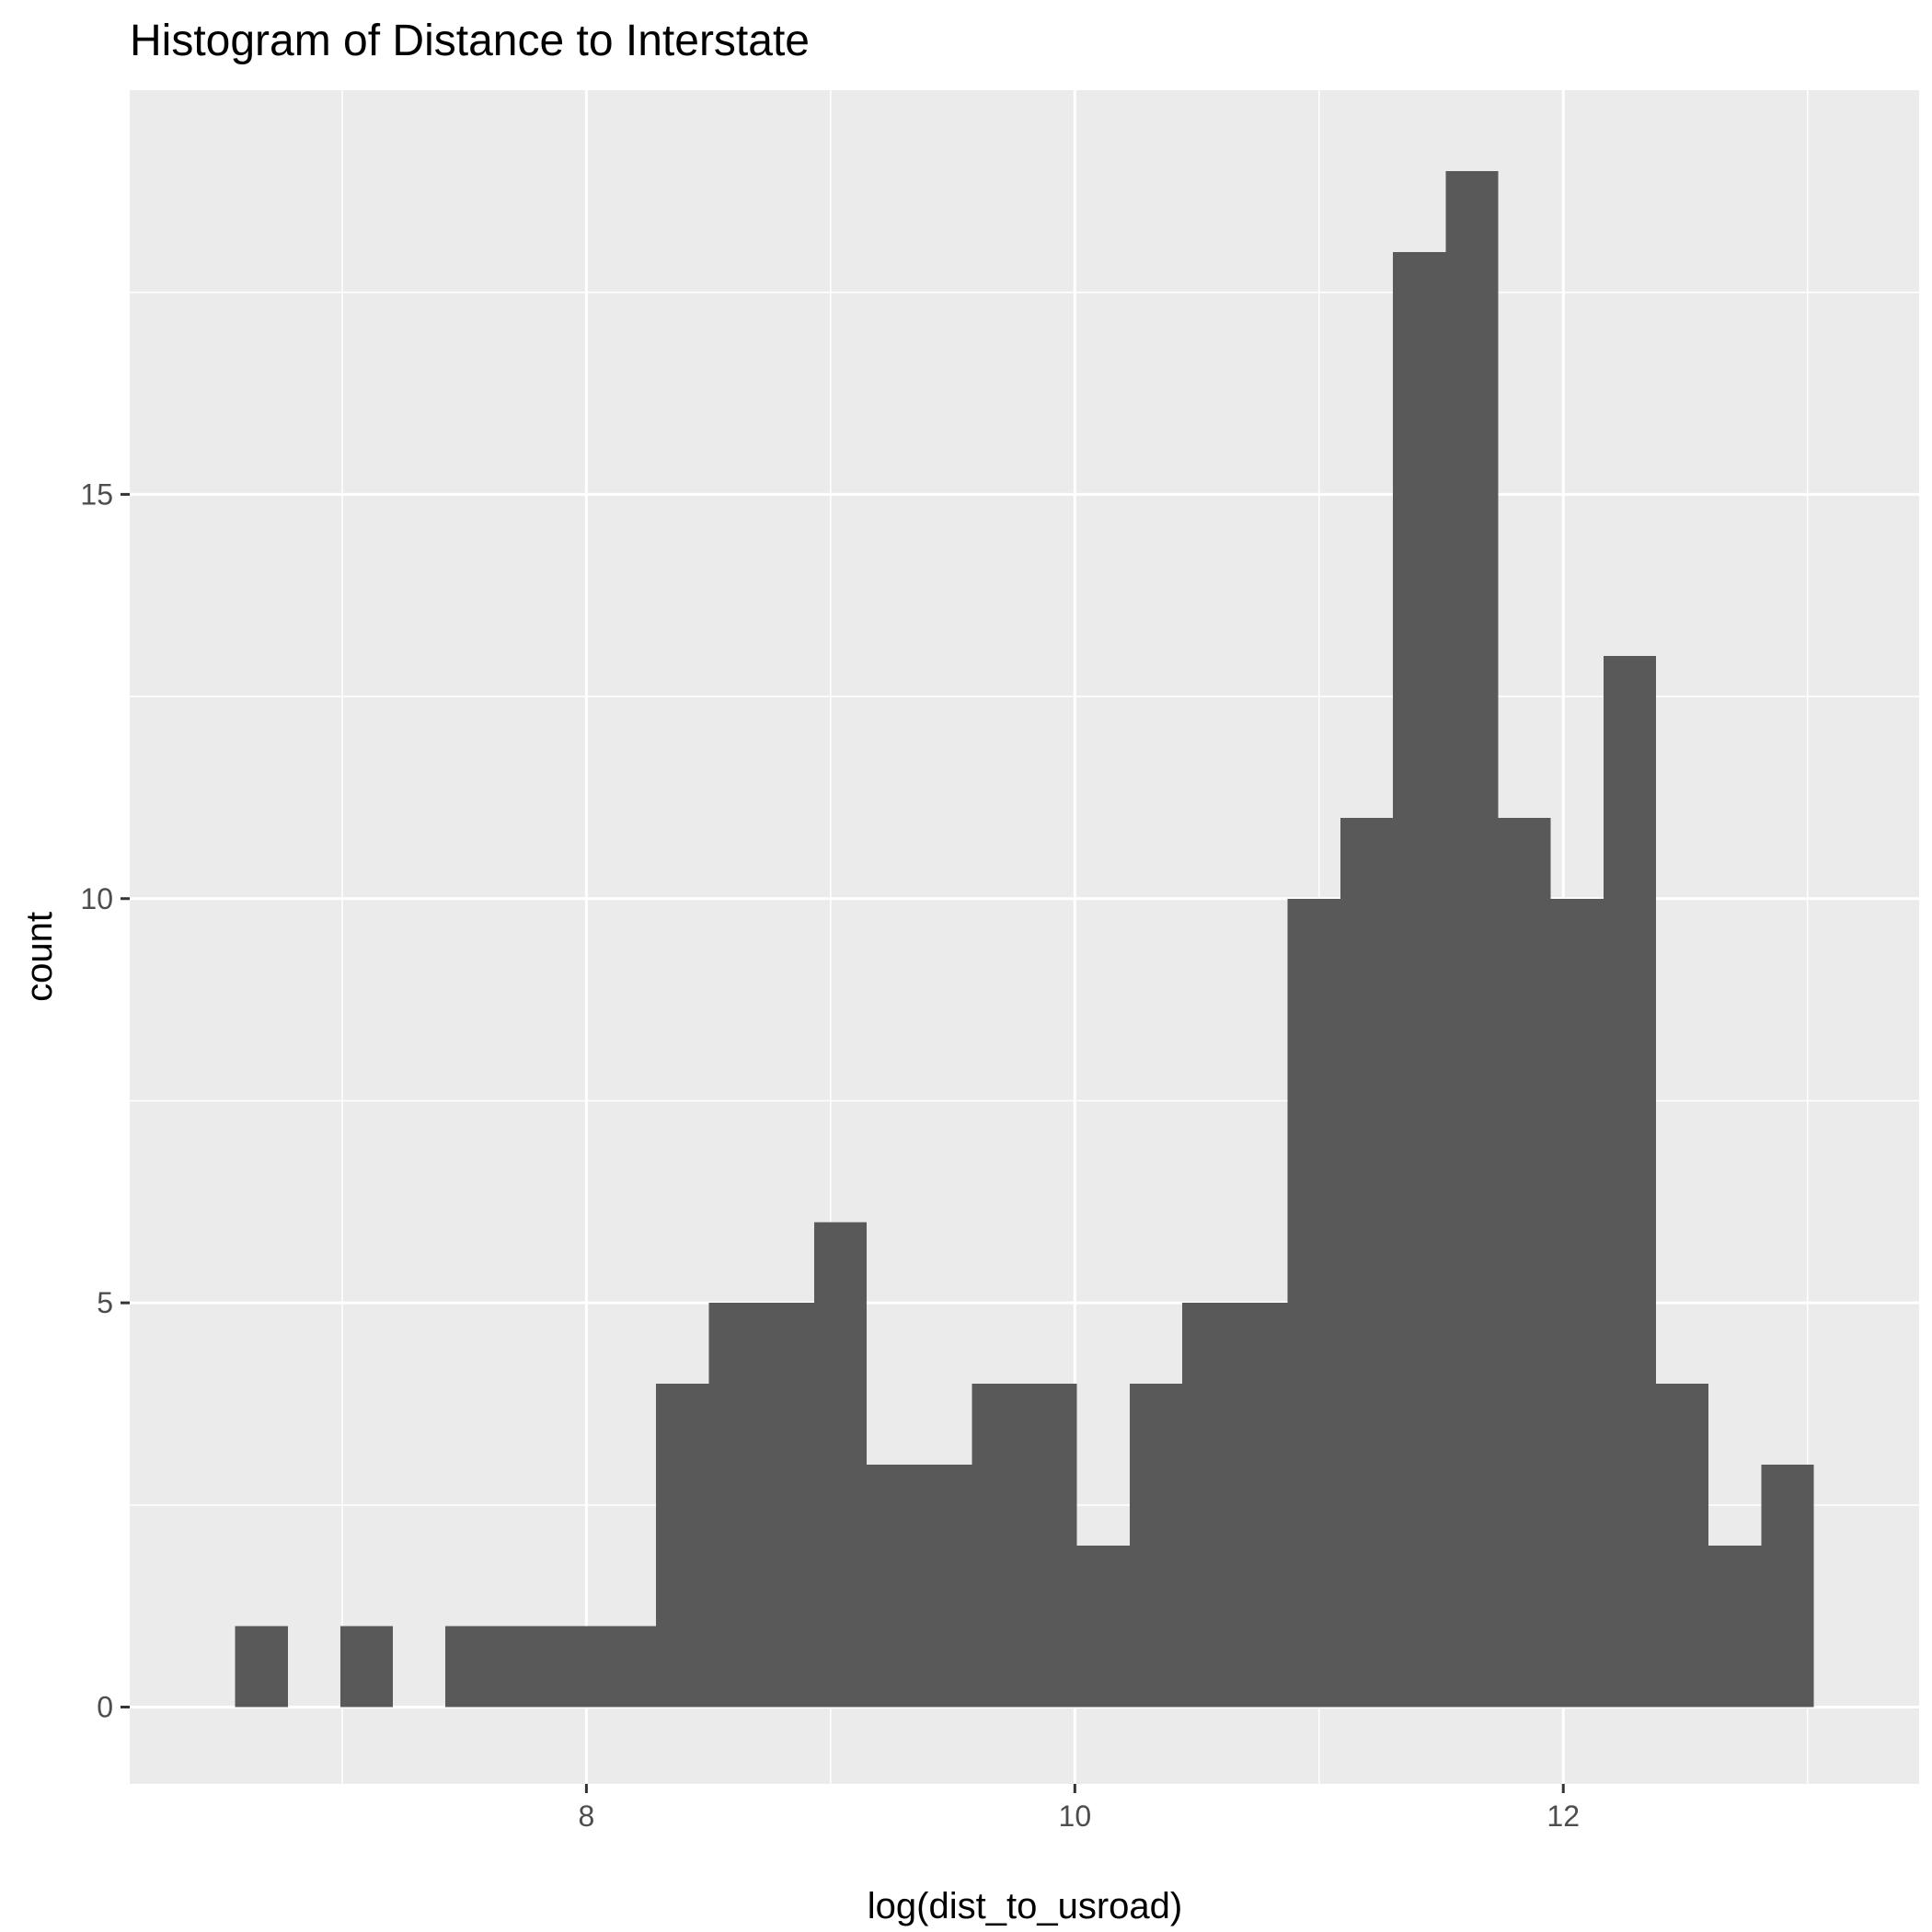 The image size is (1932, 1932). Describe the element at coordinates (105, 1302) in the screenshot. I see `y-tick-label: 5` at that location.